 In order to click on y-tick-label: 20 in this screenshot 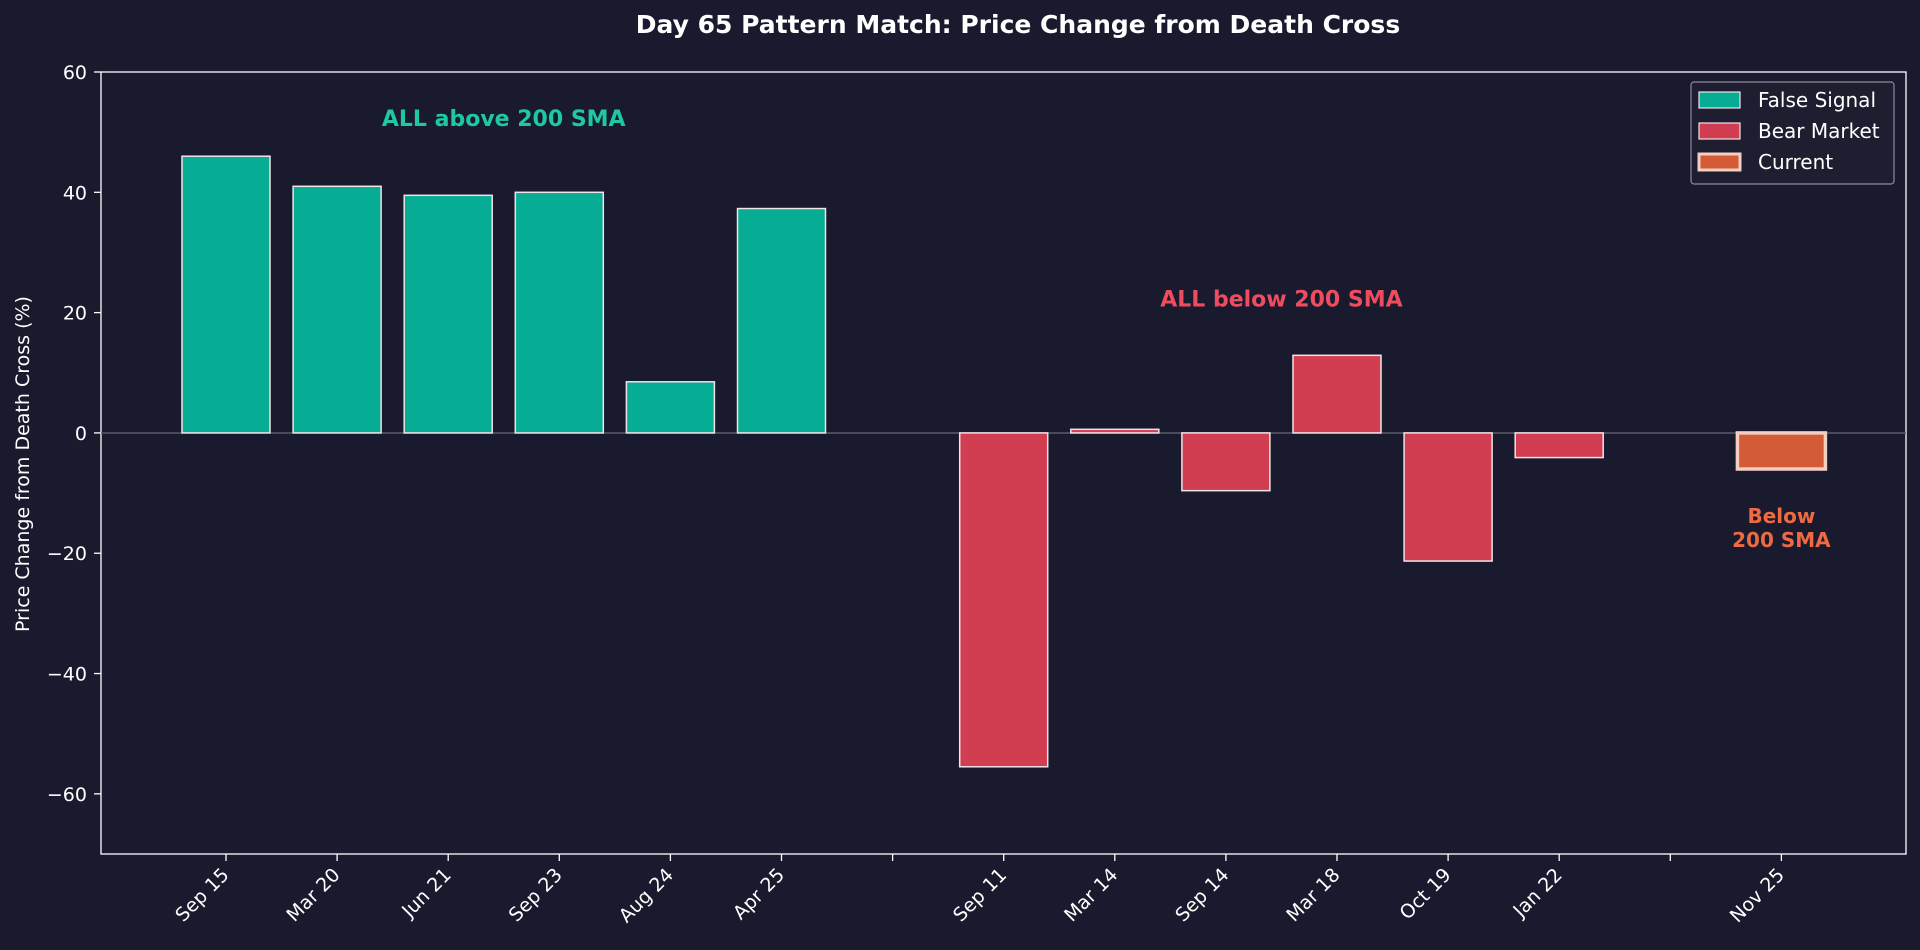, I will do `click(75, 314)`.